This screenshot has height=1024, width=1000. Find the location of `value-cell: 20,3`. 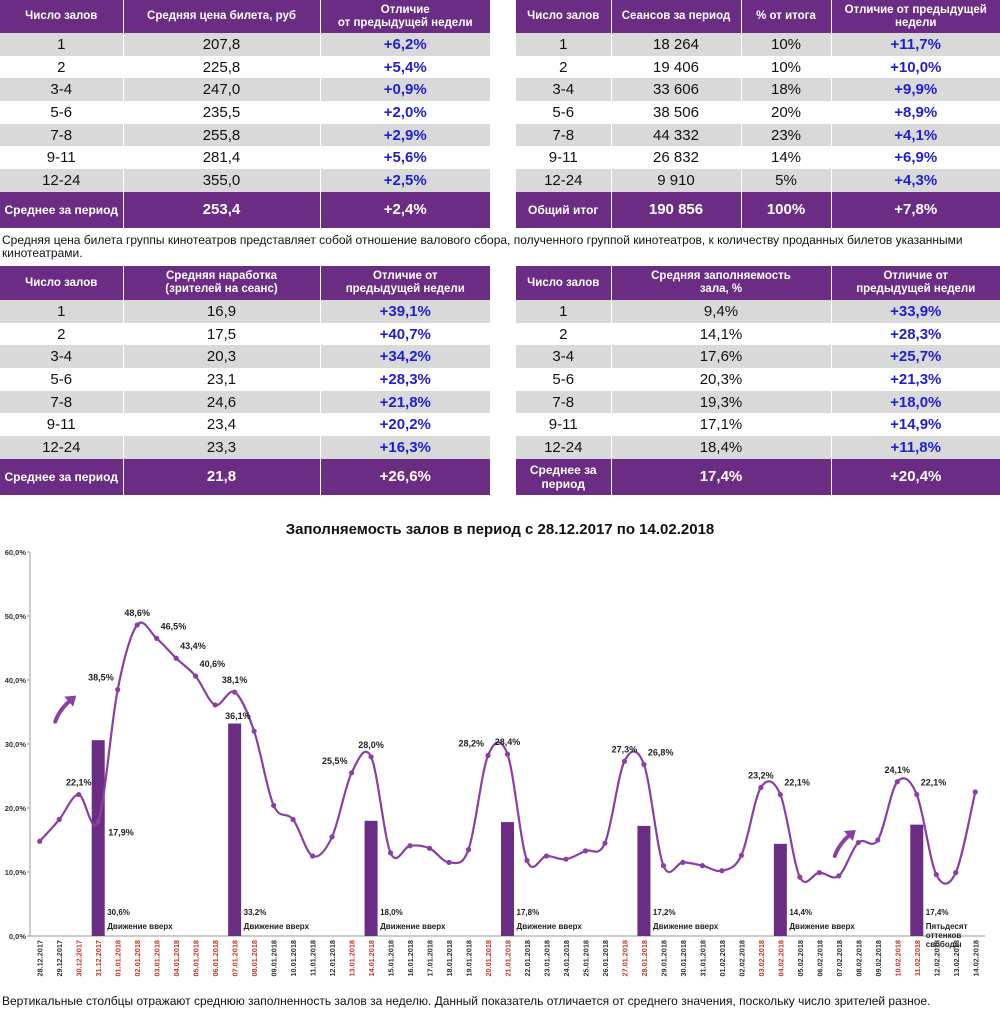

value-cell: 20,3 is located at coordinates (222, 357).